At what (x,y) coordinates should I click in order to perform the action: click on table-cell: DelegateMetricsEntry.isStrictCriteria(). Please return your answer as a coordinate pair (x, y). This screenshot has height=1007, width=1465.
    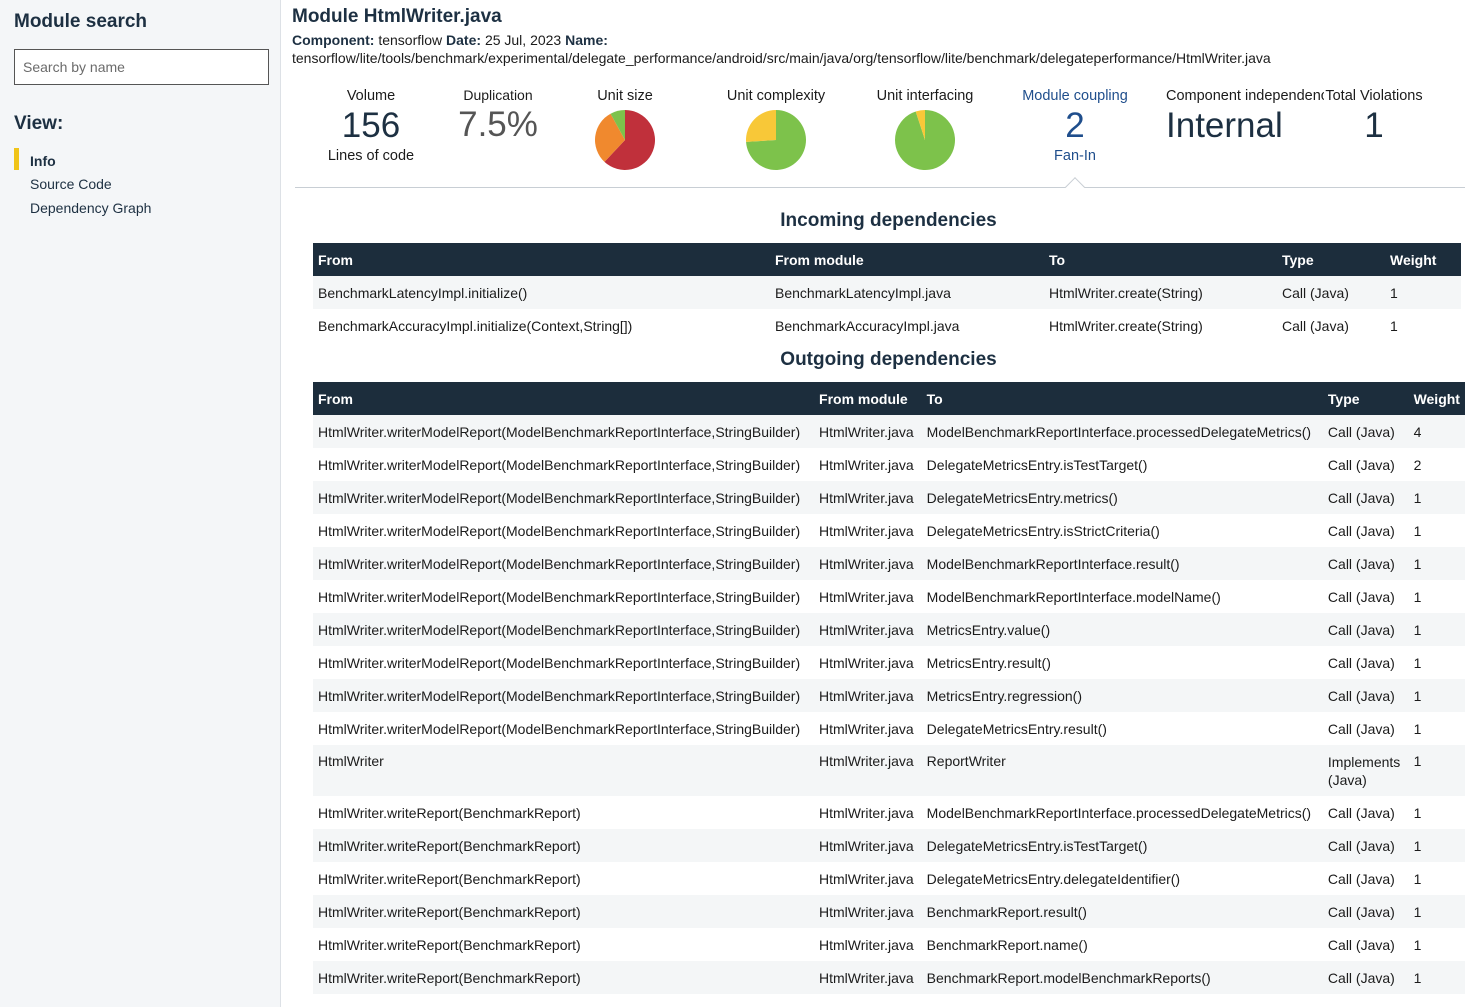
    Looking at the image, I should click on (1122, 530).